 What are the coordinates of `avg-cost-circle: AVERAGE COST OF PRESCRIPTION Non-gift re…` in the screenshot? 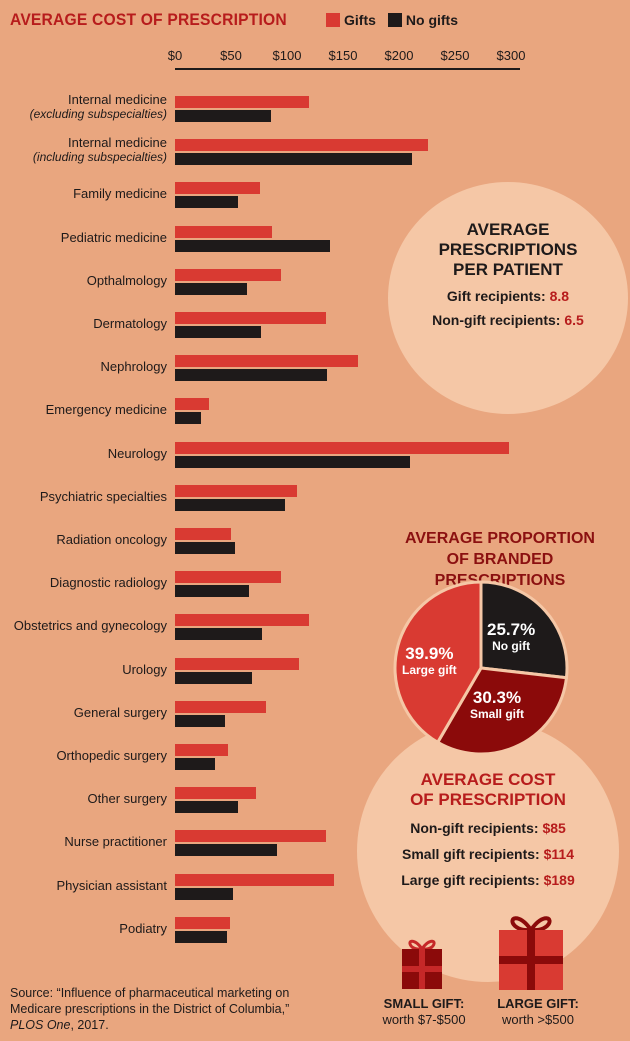 It's located at (488, 851).